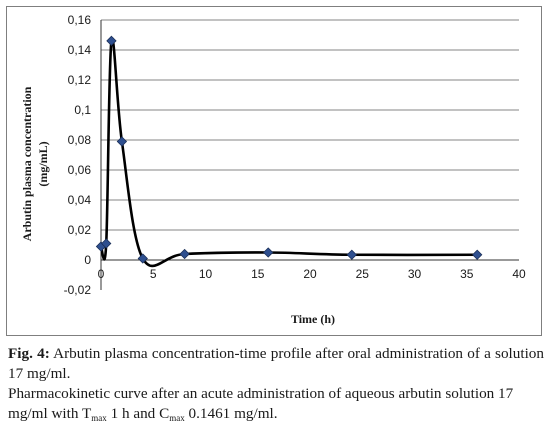 Image resolution: width=550 pixels, height=434 pixels. What do you see at coordinates (467, 274) in the screenshot?
I see `x-tick-label: 35` at bounding box center [467, 274].